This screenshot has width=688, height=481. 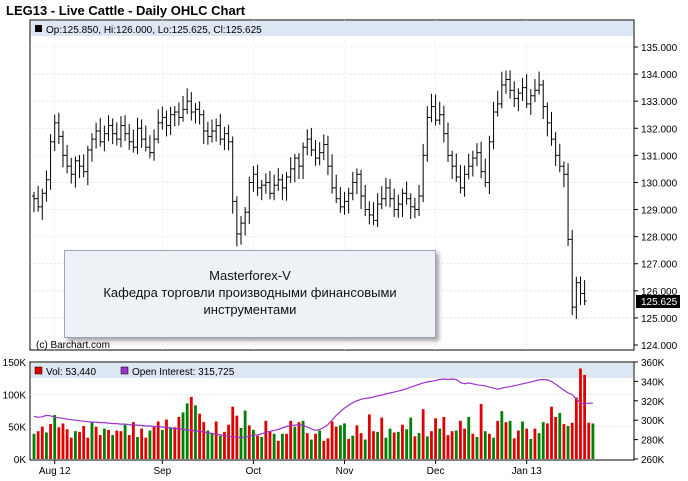 What do you see at coordinates (653, 441) in the screenshot?
I see `oi-tick-label: 280K` at bounding box center [653, 441].